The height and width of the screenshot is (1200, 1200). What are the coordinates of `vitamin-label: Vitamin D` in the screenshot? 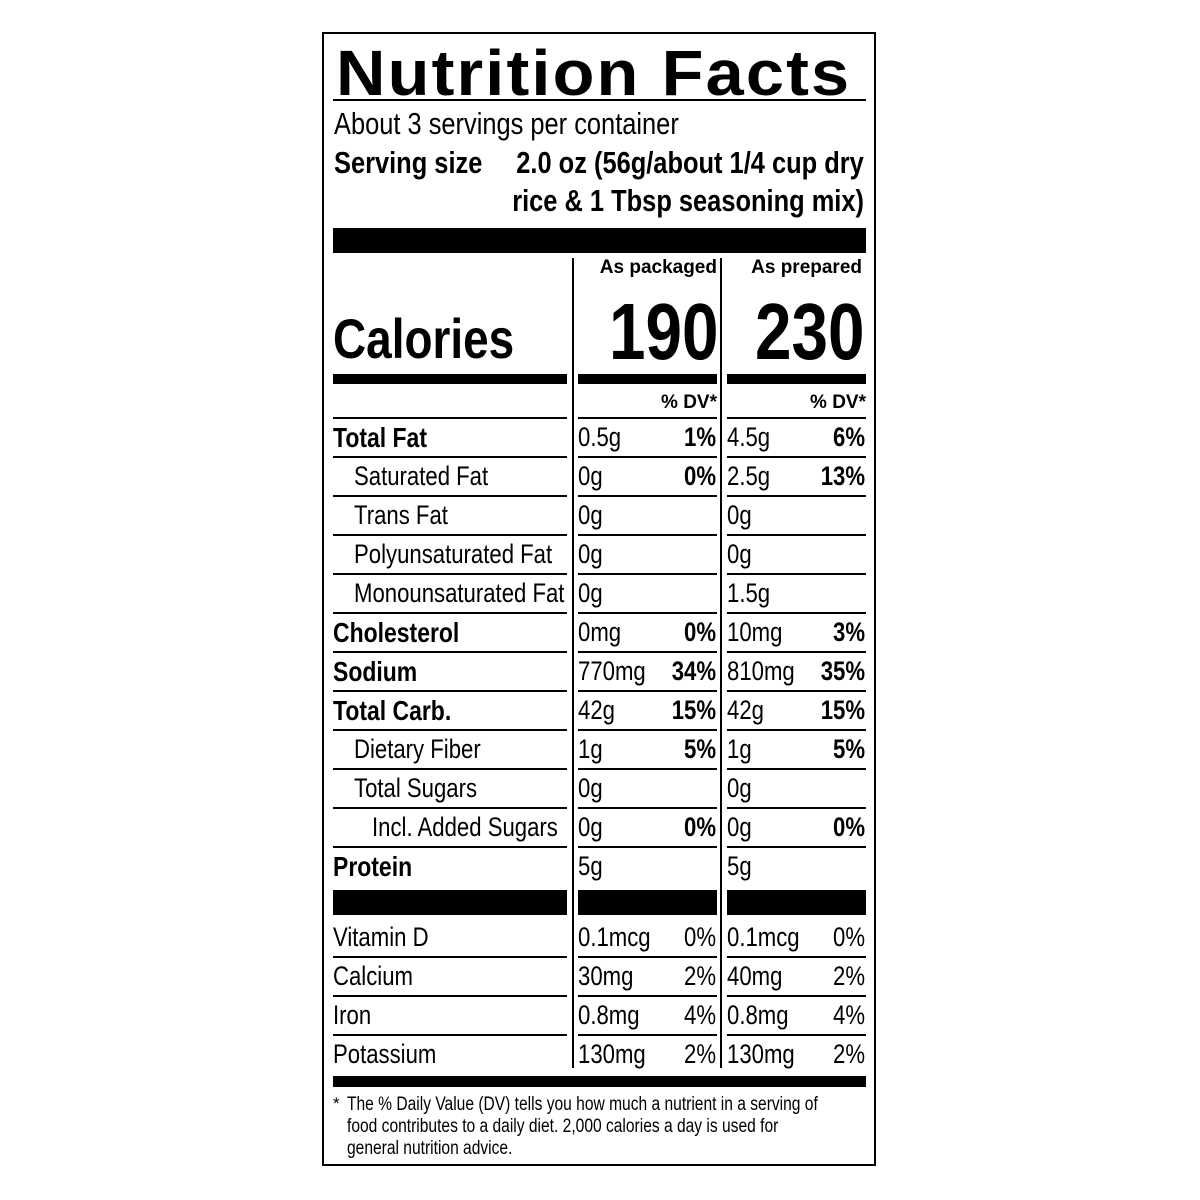 It's located at (391, 937).